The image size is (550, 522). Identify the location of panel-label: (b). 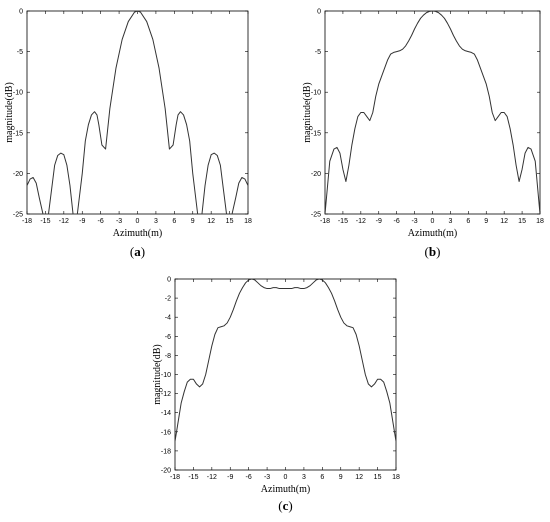
(433, 251).